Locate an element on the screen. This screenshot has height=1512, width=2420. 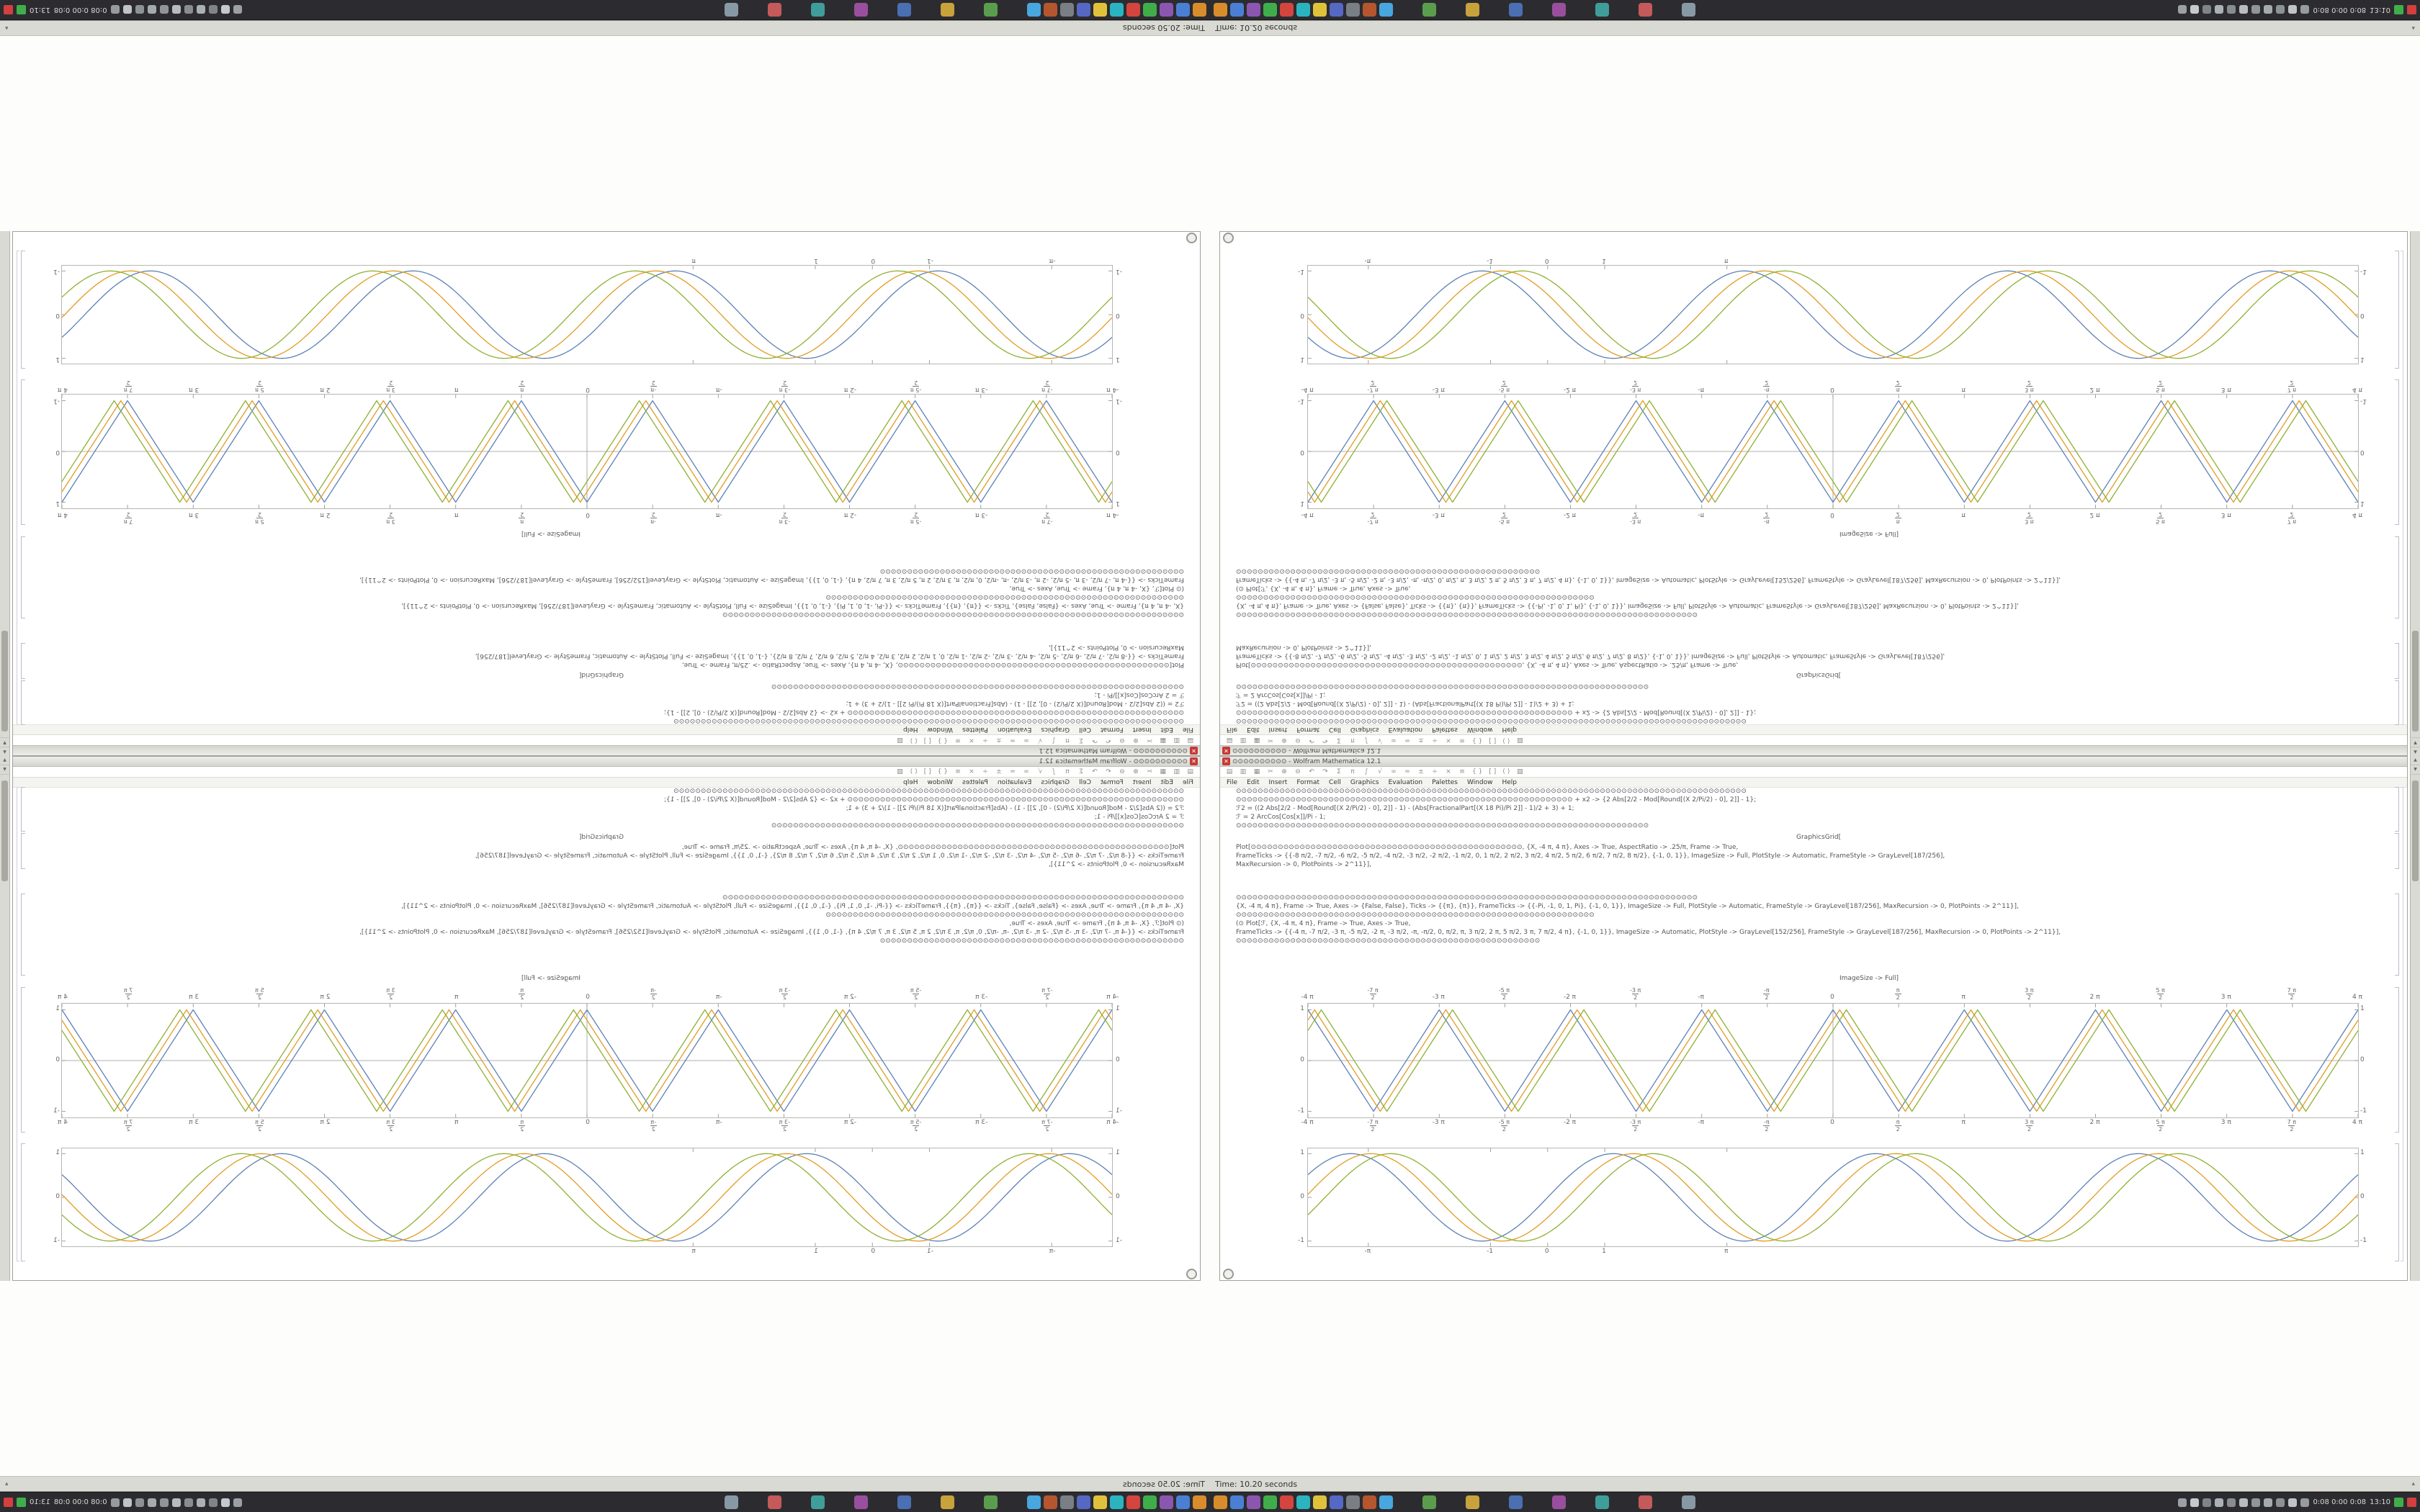
toolbar-icon: × is located at coordinates (971, 740).